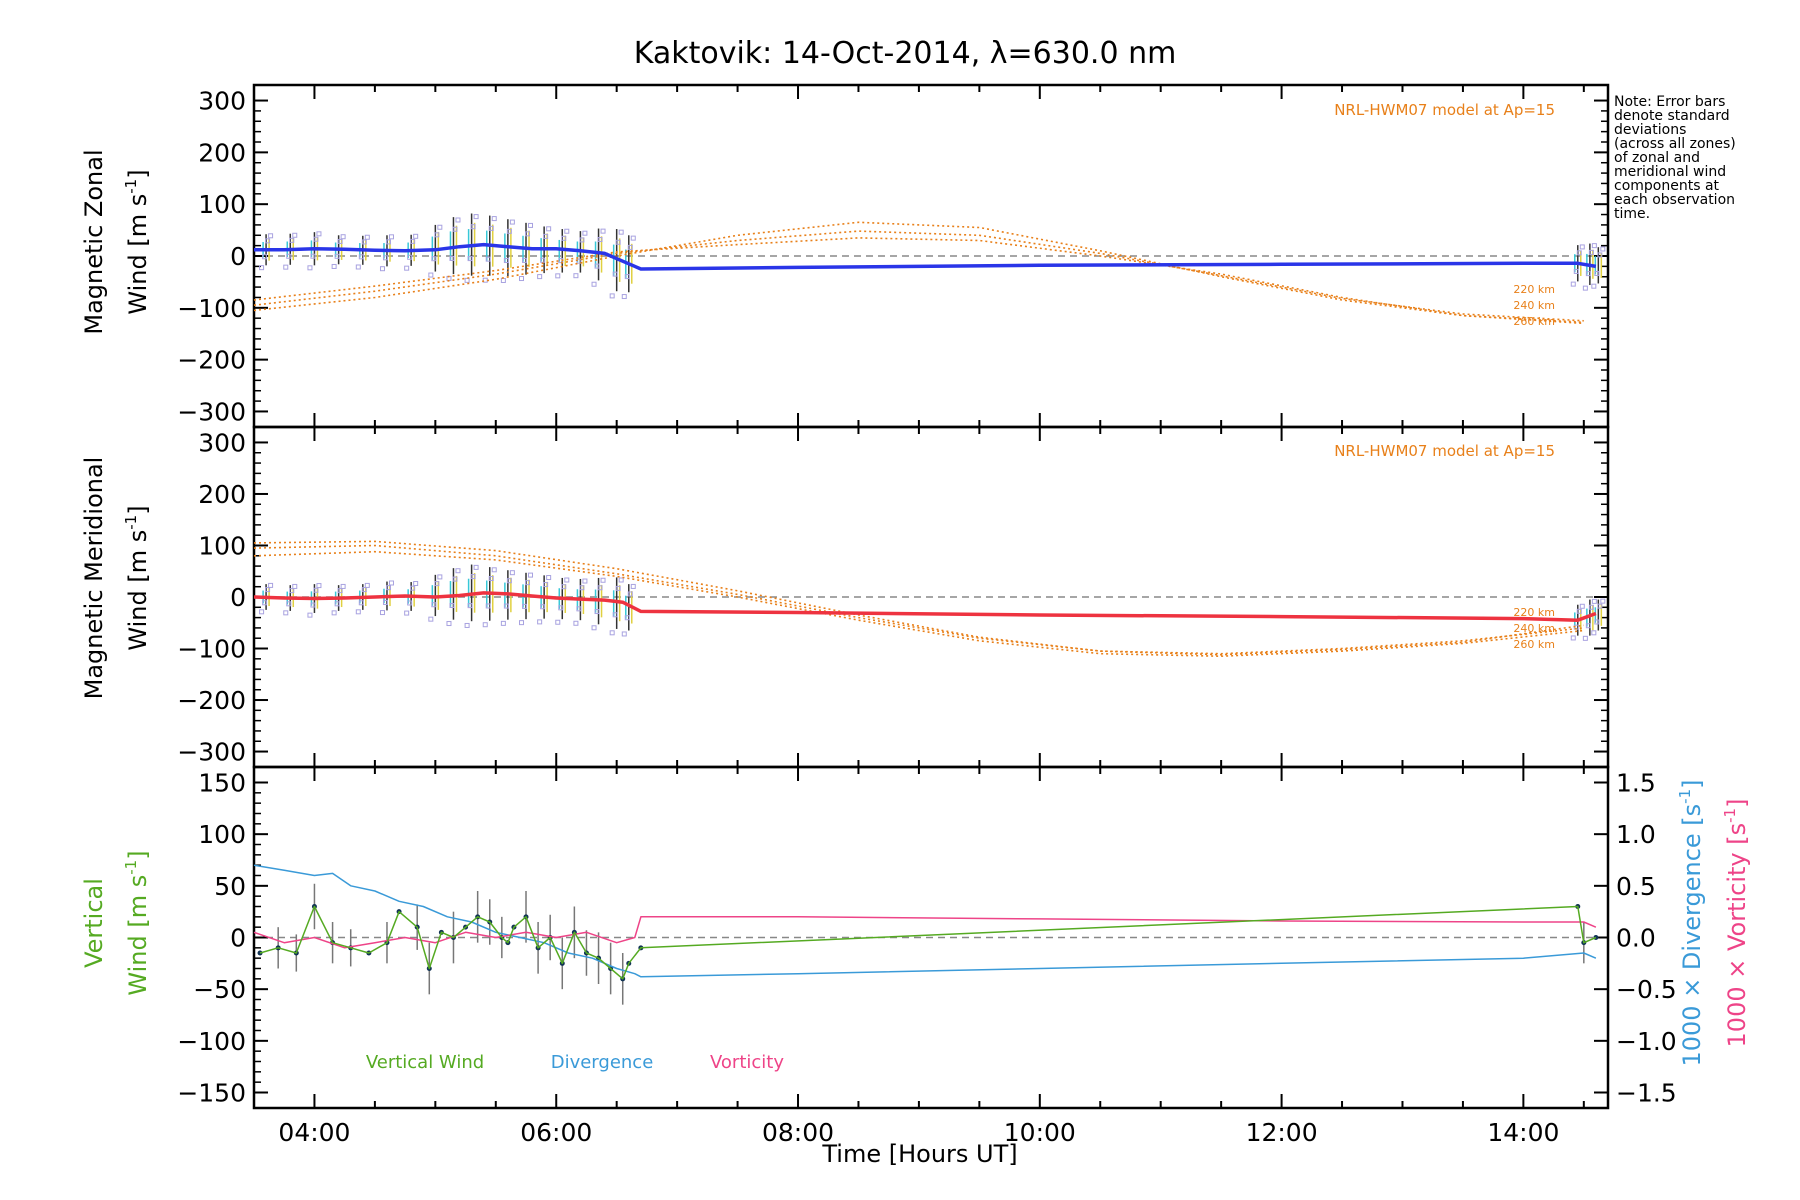 Image resolution: width=1800 pixels, height=1200 pixels. Describe the element at coordinates (1646, 989) in the screenshot. I see `y2-tick-label: −0.5` at that location.